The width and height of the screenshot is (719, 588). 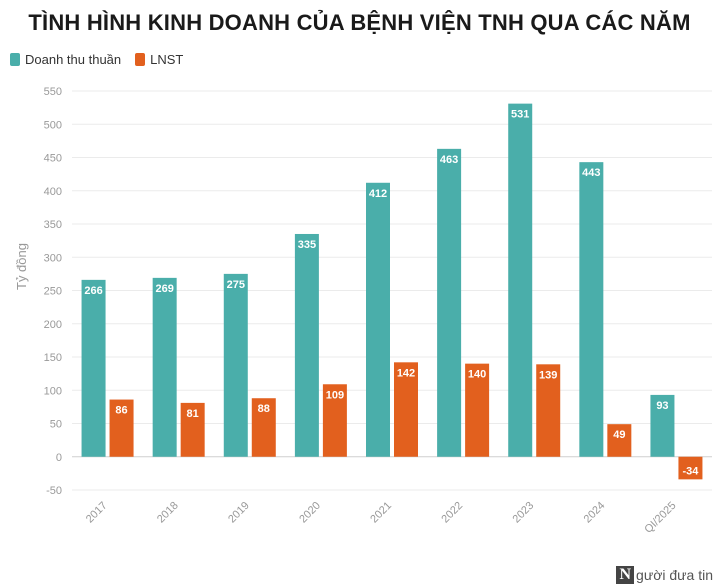 What do you see at coordinates (53, 292) in the screenshot?
I see `y-tick-label: 250` at bounding box center [53, 292].